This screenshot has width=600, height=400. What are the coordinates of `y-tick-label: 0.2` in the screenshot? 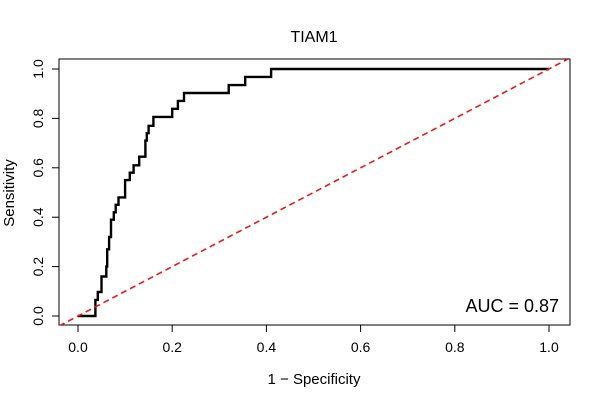 It's located at (38, 267).